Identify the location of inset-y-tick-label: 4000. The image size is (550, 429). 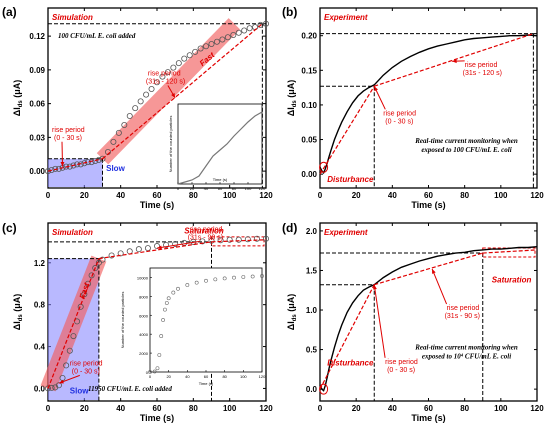
(144, 334).